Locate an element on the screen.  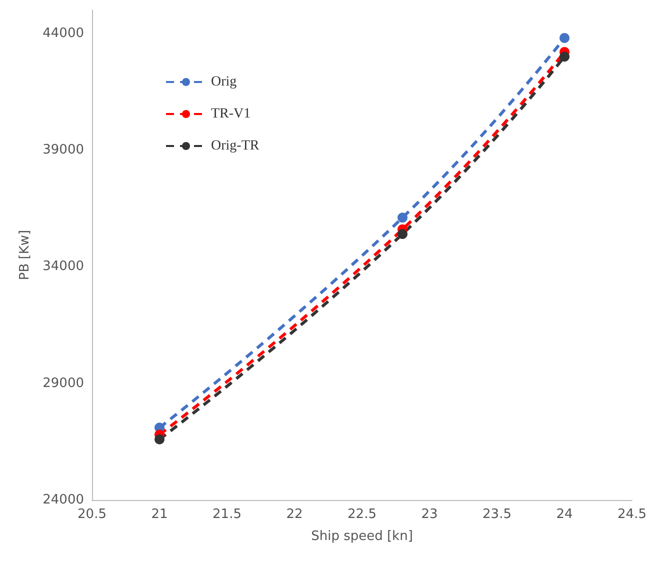
y-axis-title: PB [Kw] is located at coordinates (25, 255).